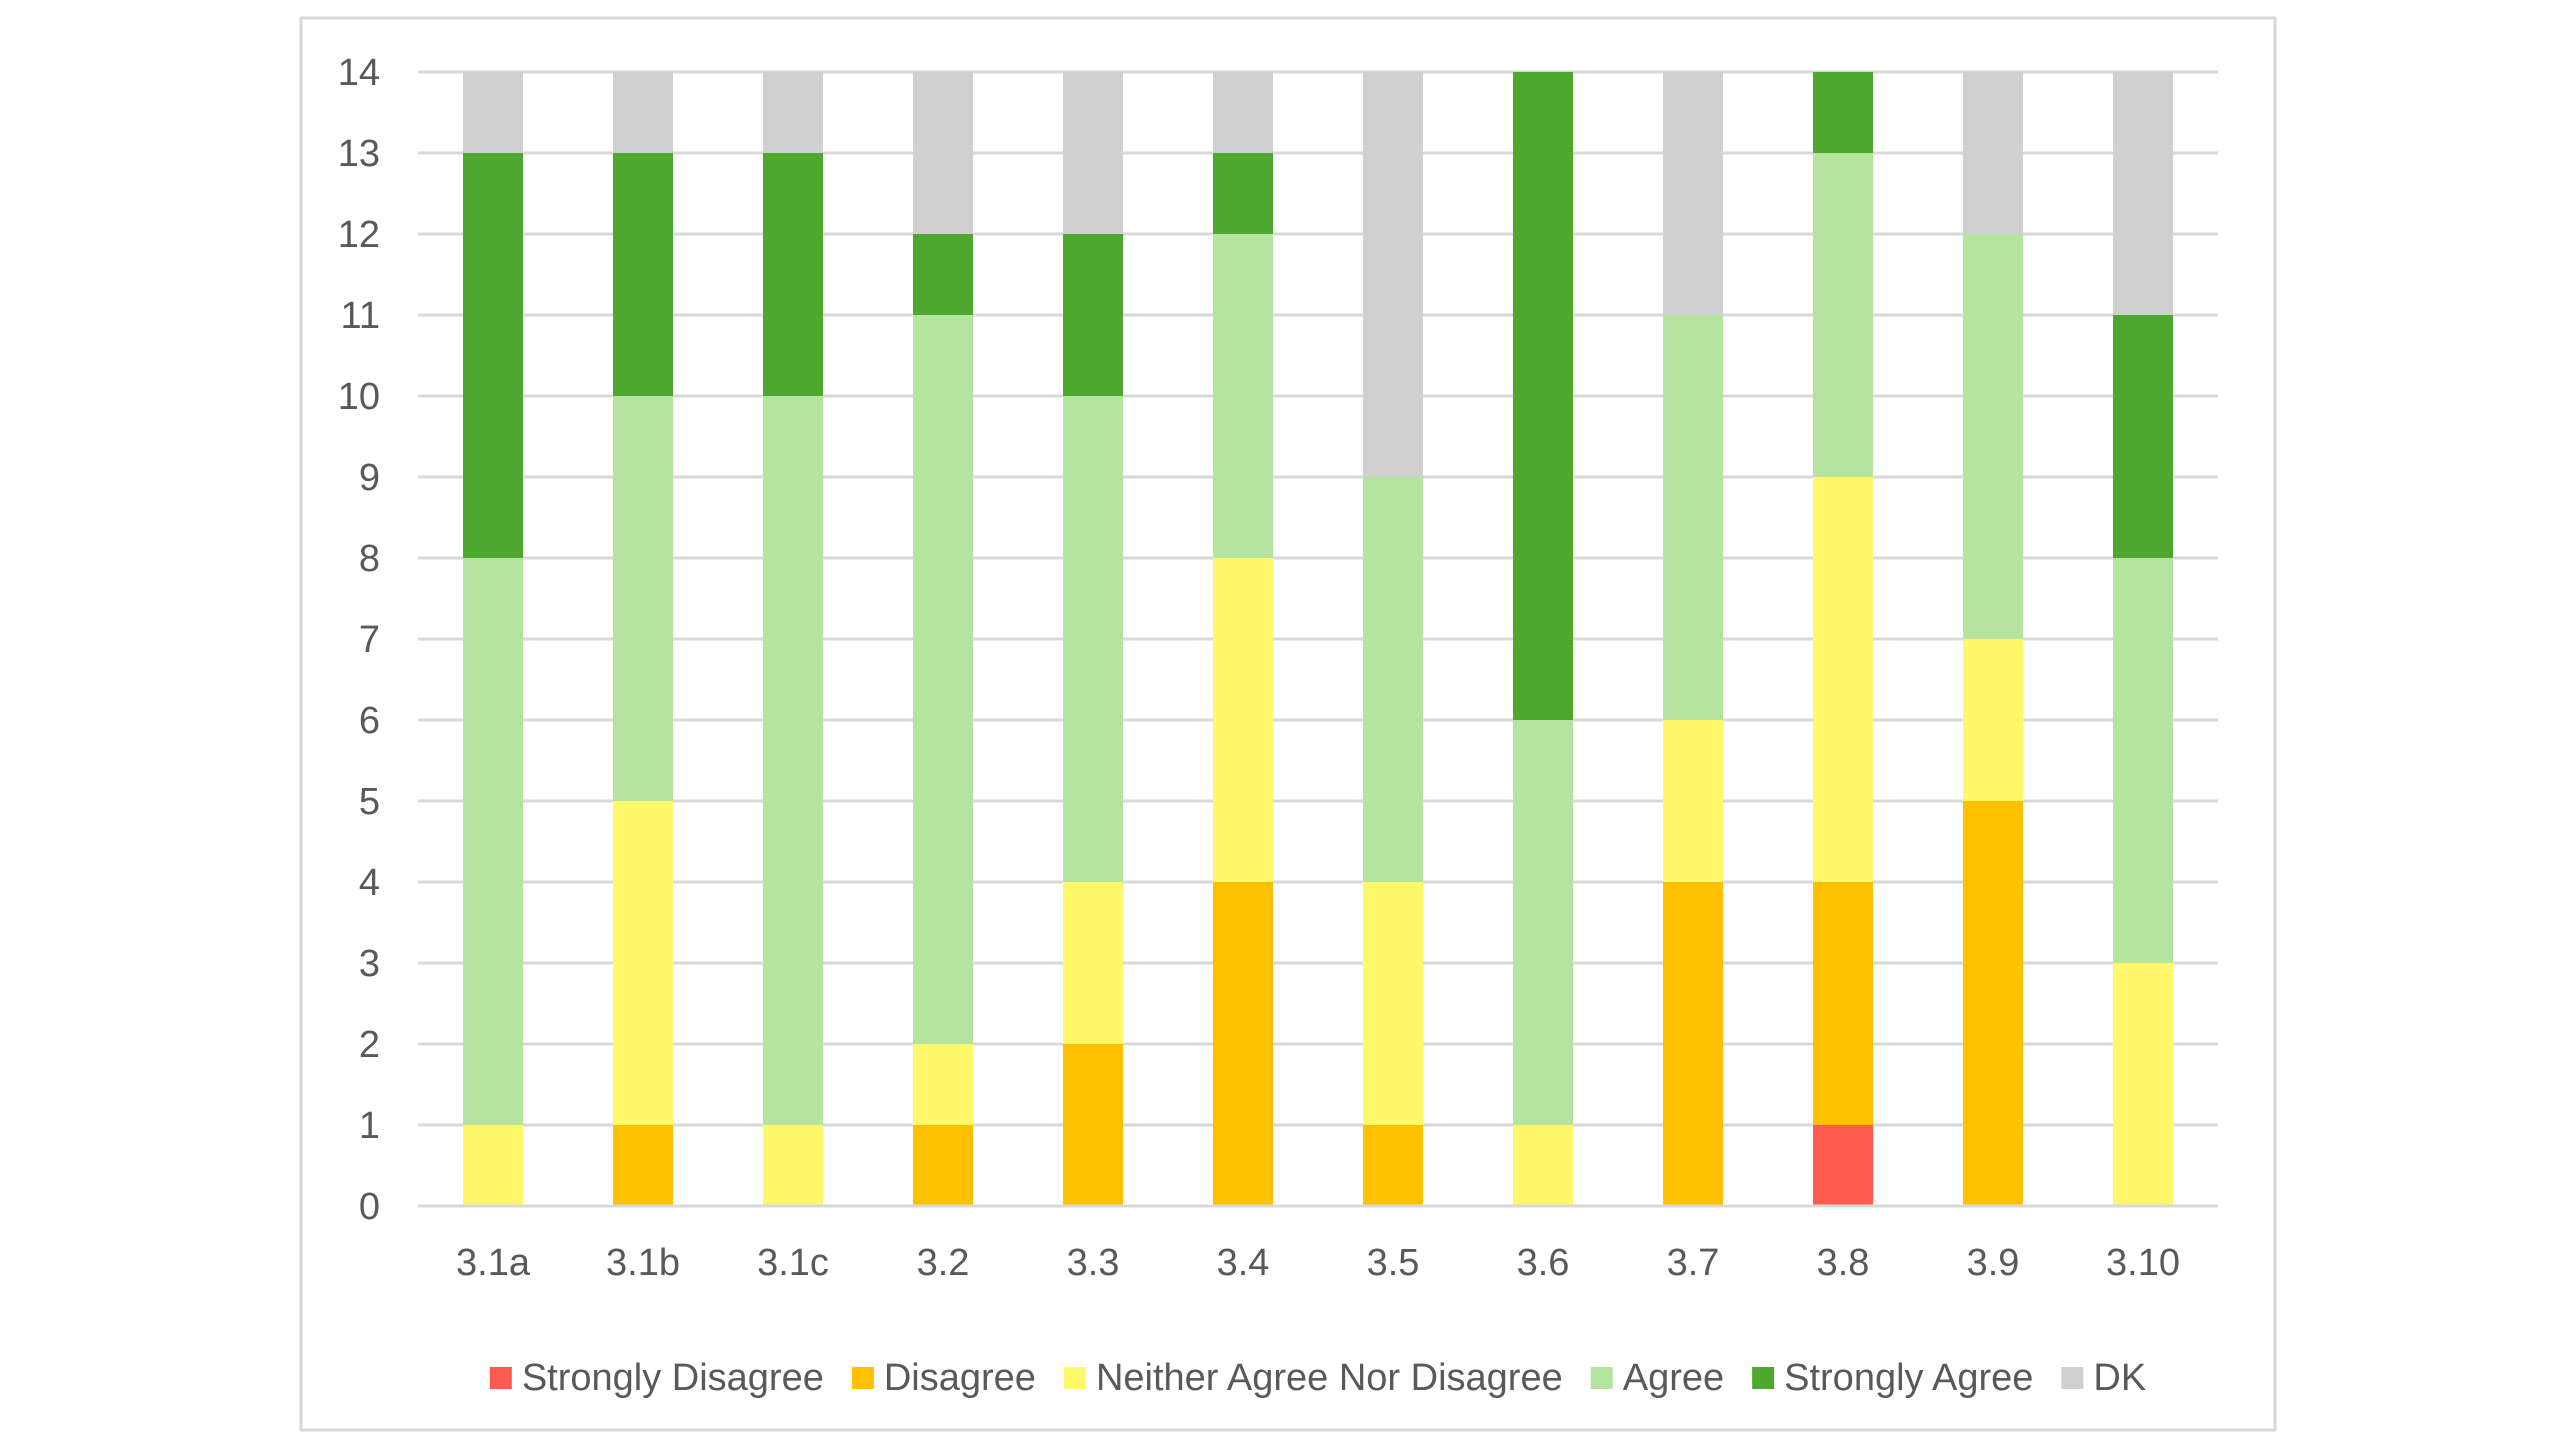  What do you see at coordinates (369, 1045) in the screenshot?
I see `y-tick-label: 2` at bounding box center [369, 1045].